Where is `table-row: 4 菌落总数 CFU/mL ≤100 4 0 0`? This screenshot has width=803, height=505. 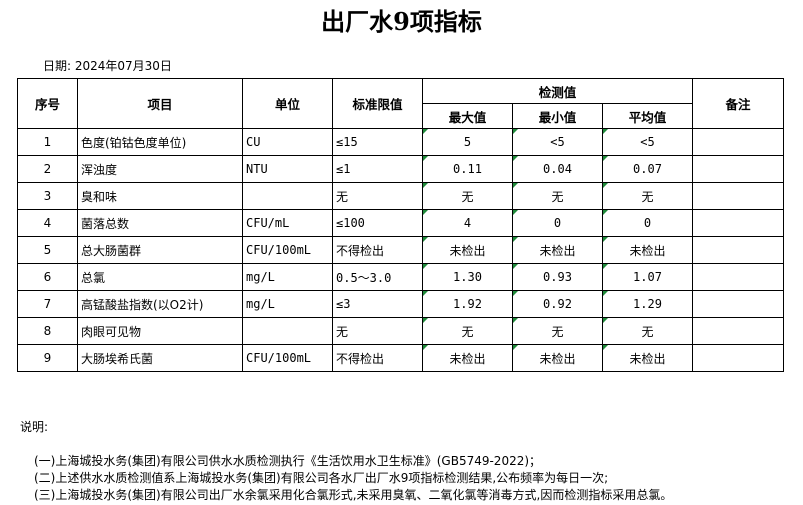 table-row: 4 菌落总数 CFU/mL ≤100 4 0 0 is located at coordinates (400, 223).